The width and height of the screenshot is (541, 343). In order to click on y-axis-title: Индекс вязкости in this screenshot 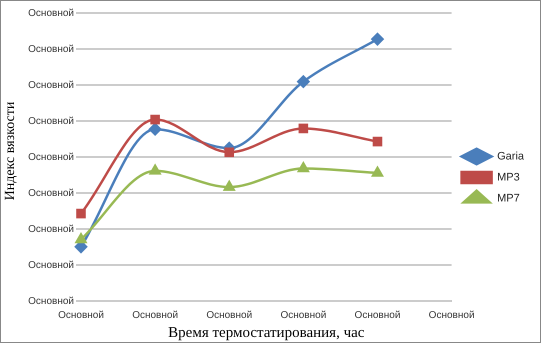, I will do `click(11, 151)`.